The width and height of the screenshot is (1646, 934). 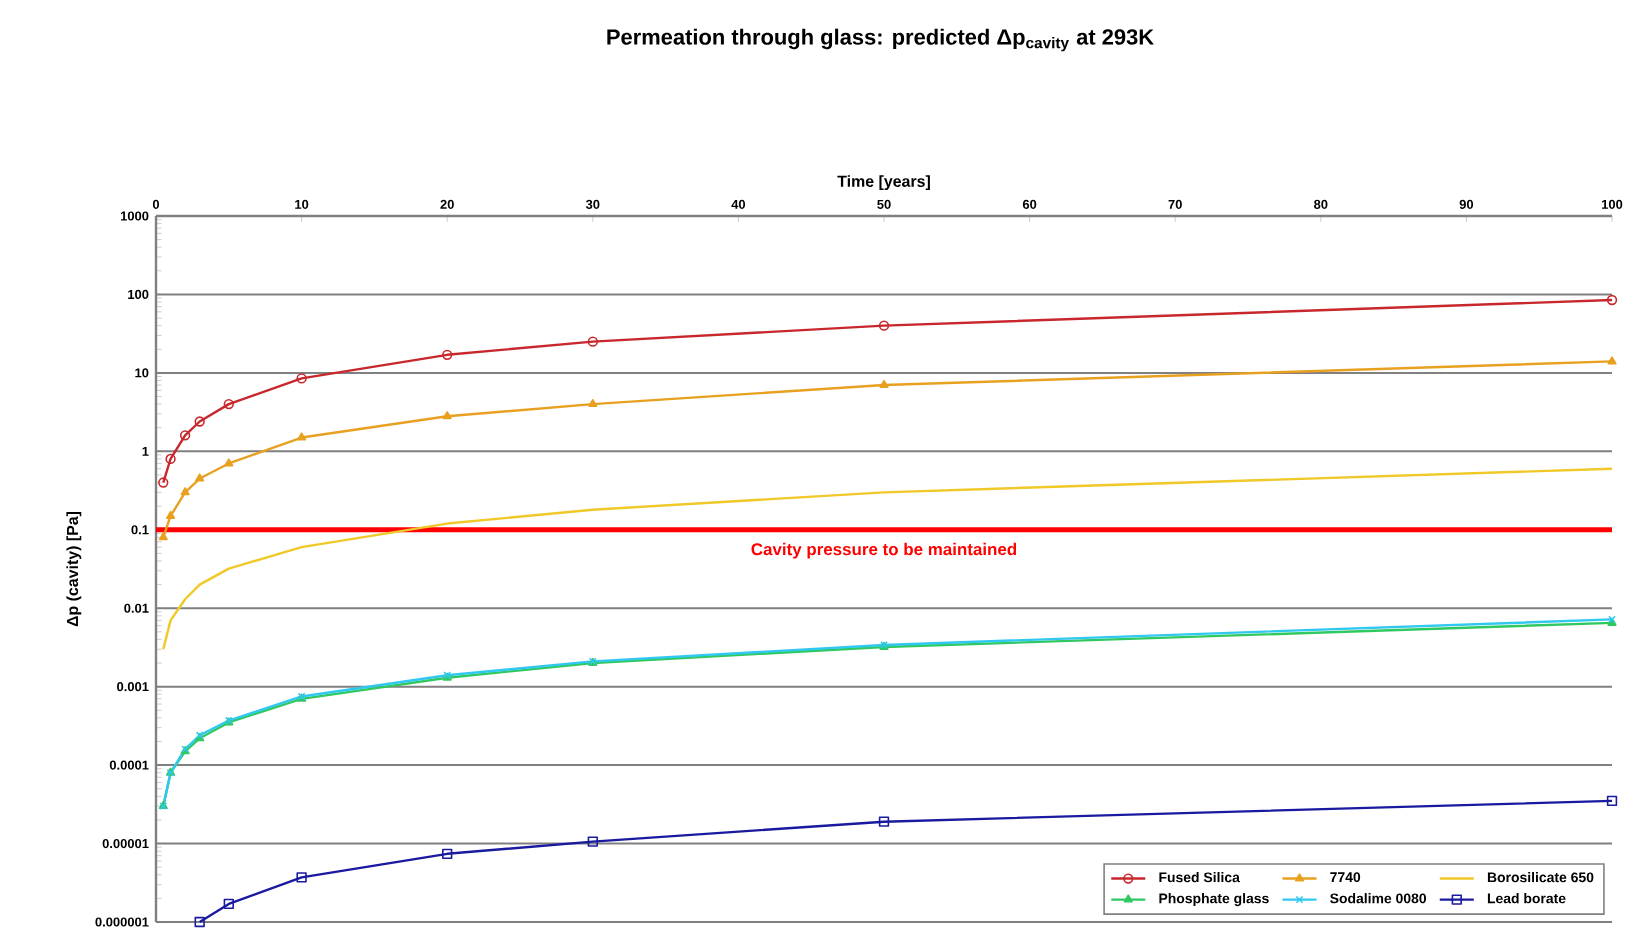 What do you see at coordinates (884, 551) in the screenshot?
I see `ref-line-label: Cavity pressure to be maintained` at bounding box center [884, 551].